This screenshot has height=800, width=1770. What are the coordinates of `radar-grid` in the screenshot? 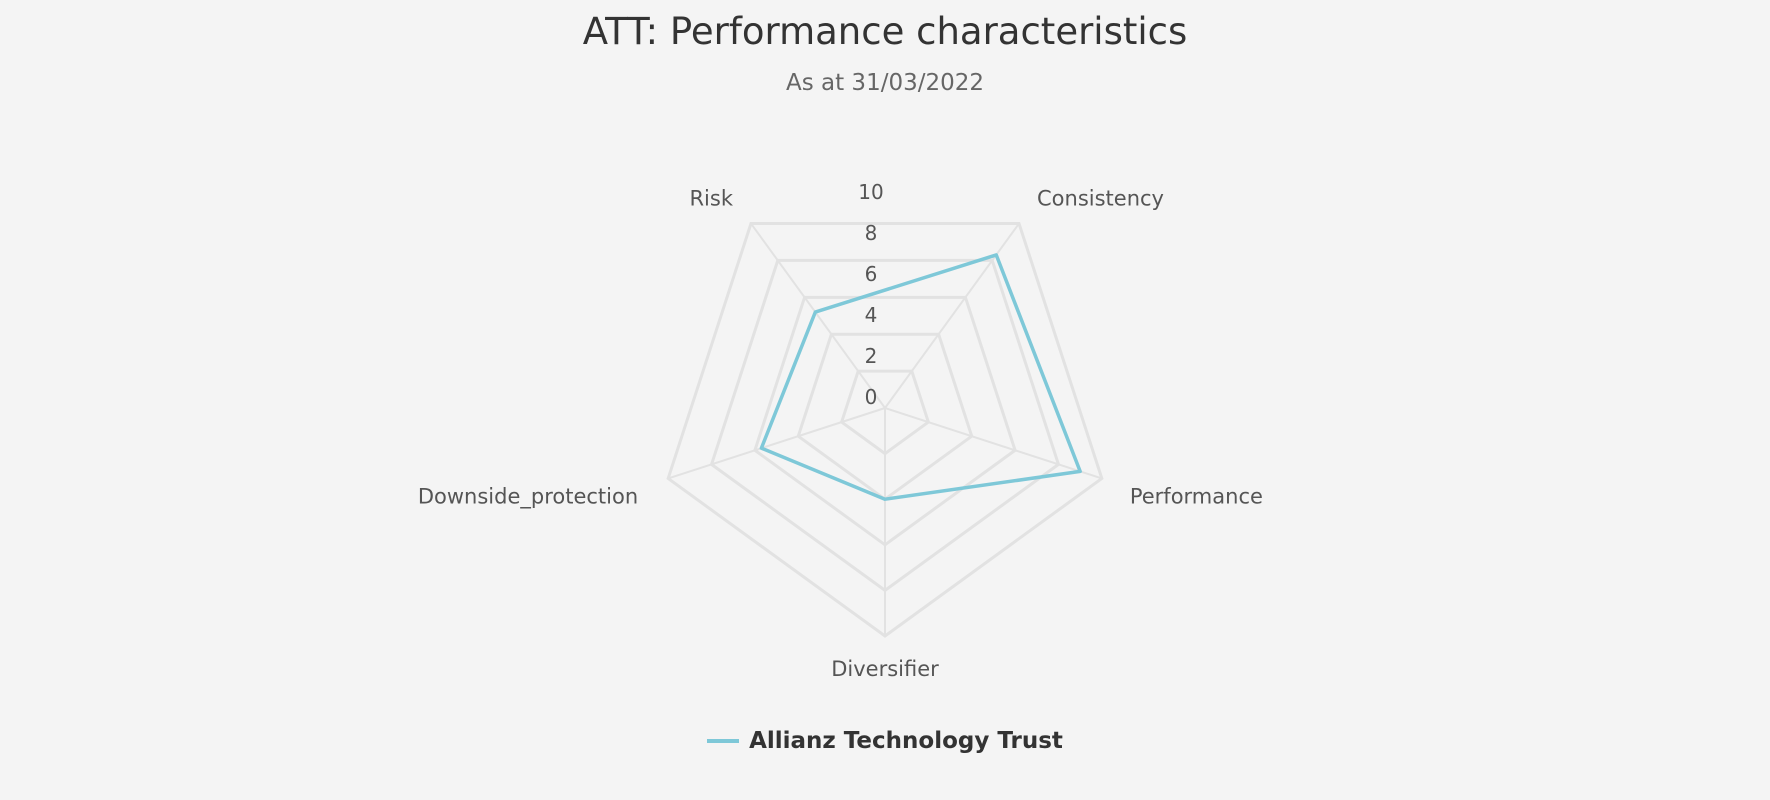 It's located at (885, 430).